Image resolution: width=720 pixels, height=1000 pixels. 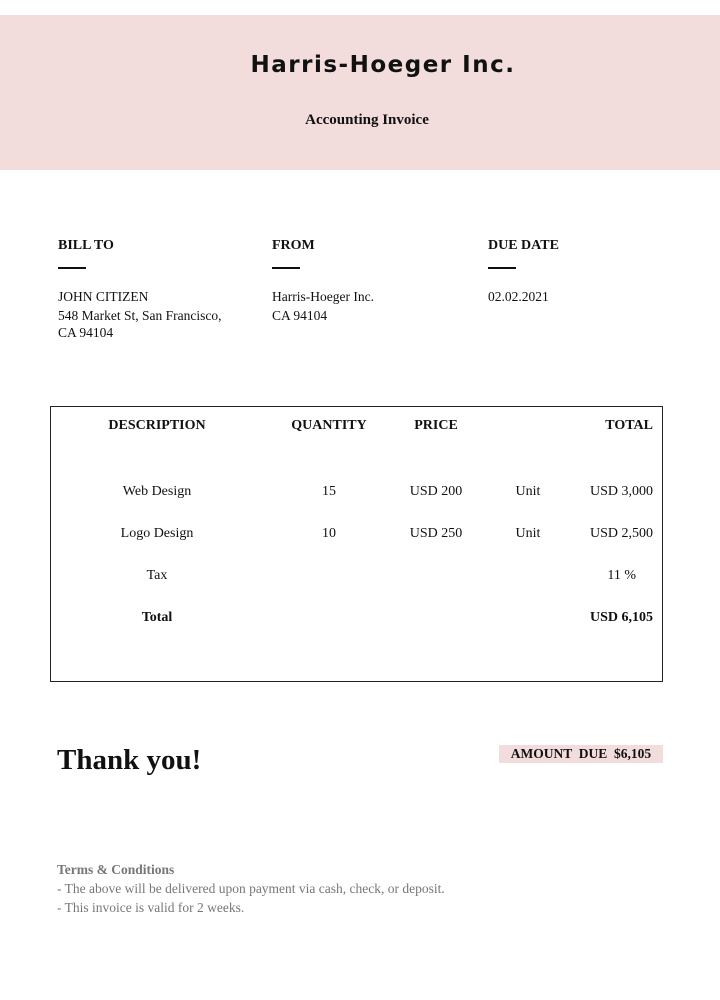 What do you see at coordinates (329, 491) in the screenshot?
I see `row-quantity: 15` at bounding box center [329, 491].